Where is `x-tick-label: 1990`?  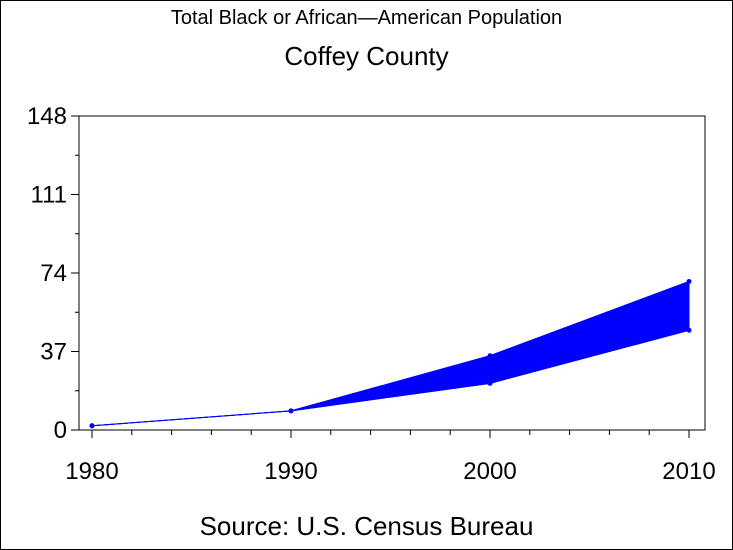 x-tick-label: 1990 is located at coordinates (290, 471).